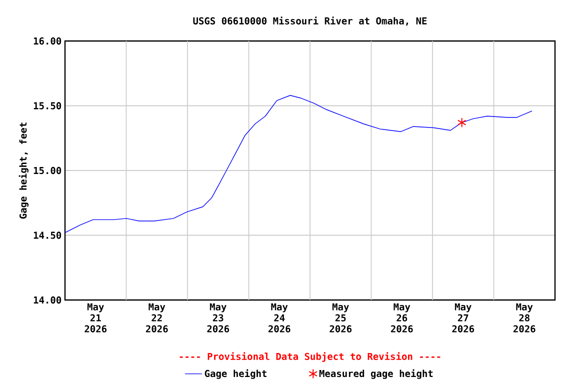  What do you see at coordinates (524, 317) in the screenshot?
I see `x-tick-label: May 28 2026` at bounding box center [524, 317].